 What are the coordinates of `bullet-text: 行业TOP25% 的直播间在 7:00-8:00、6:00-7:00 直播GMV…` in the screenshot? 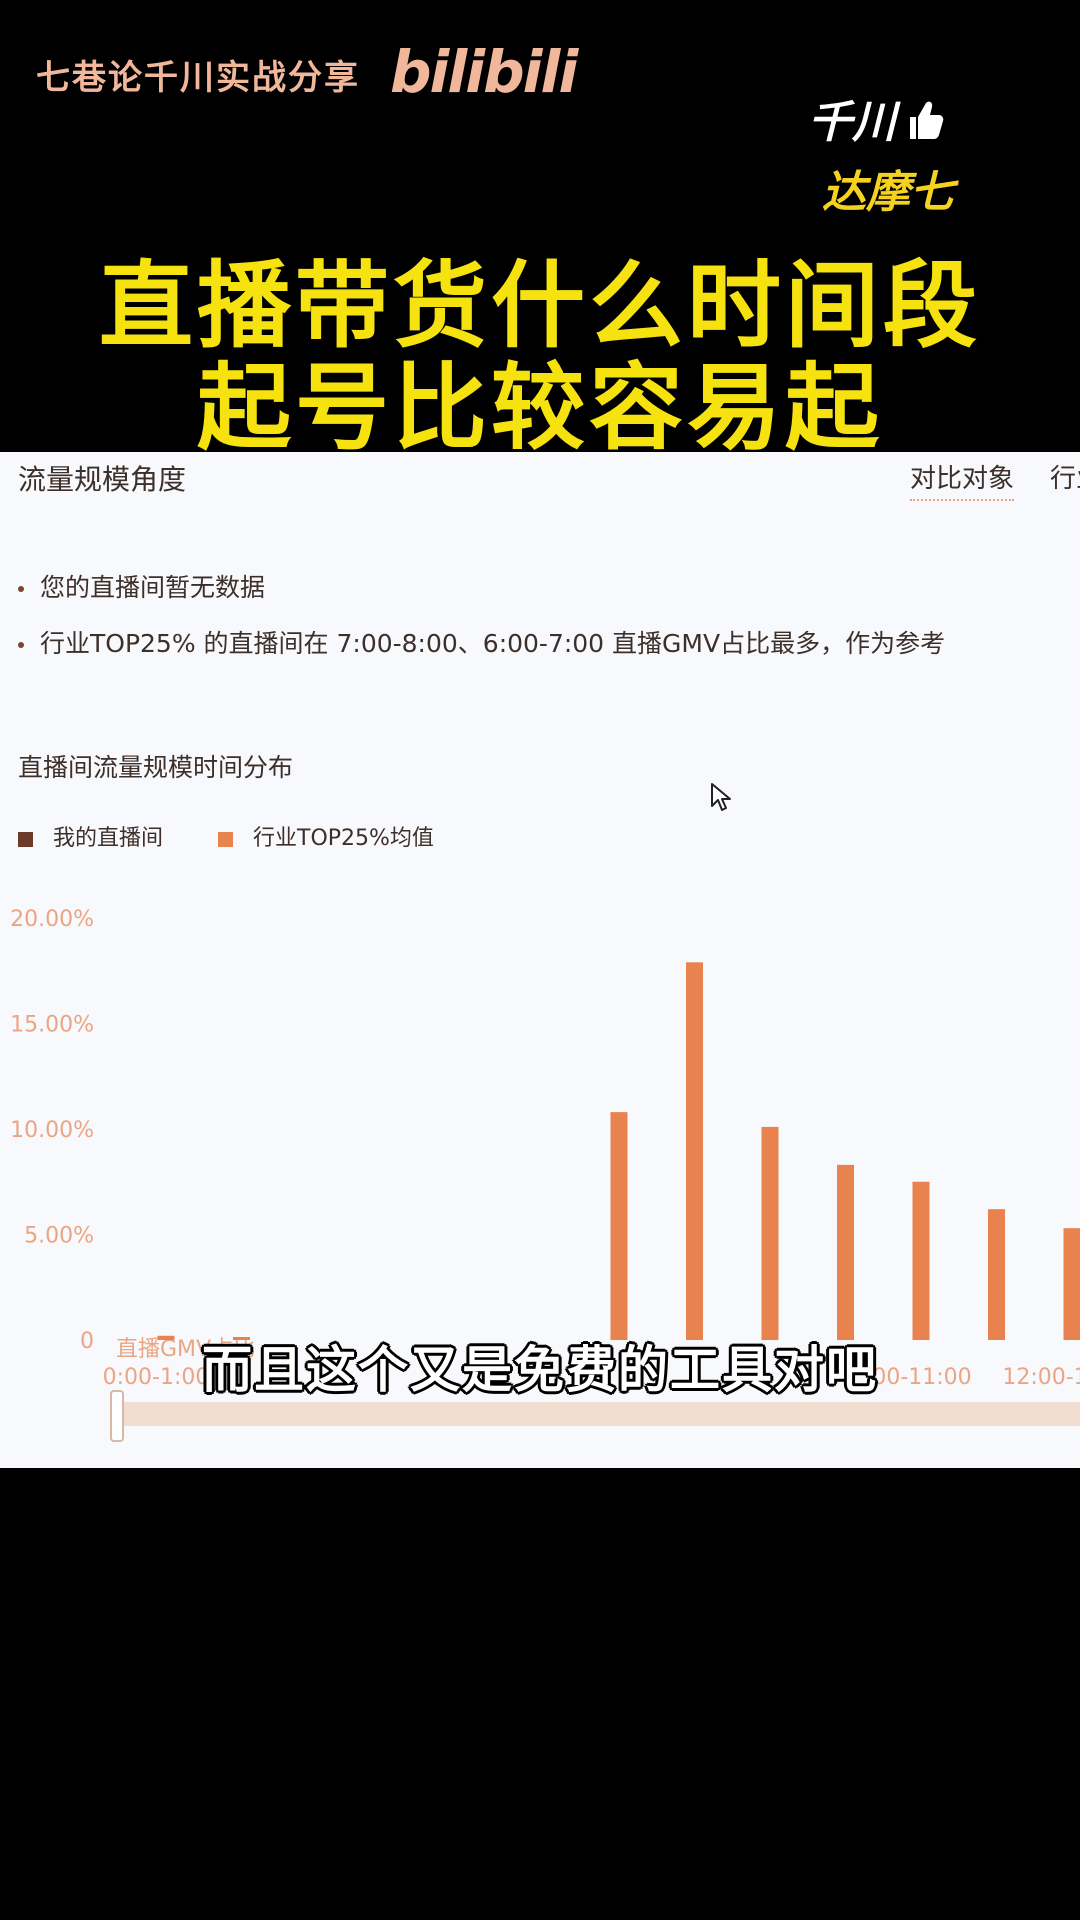 It's located at (493, 643).